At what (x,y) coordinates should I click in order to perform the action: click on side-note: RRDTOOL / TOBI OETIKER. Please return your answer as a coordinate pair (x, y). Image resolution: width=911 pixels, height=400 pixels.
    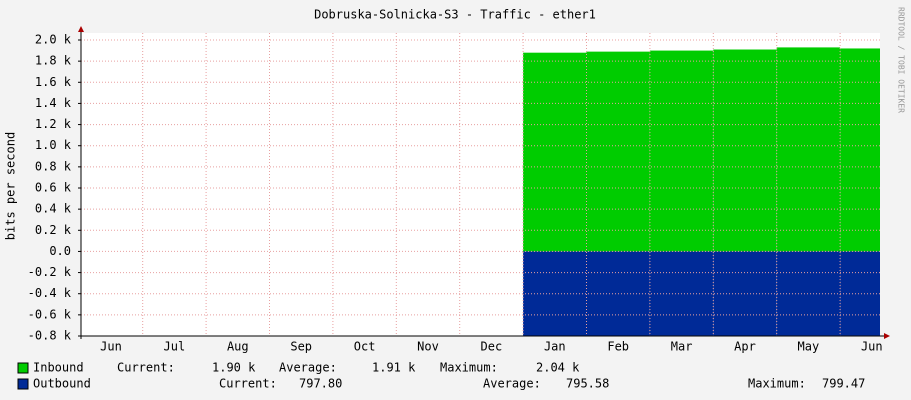
    Looking at the image, I should click on (901, 60).